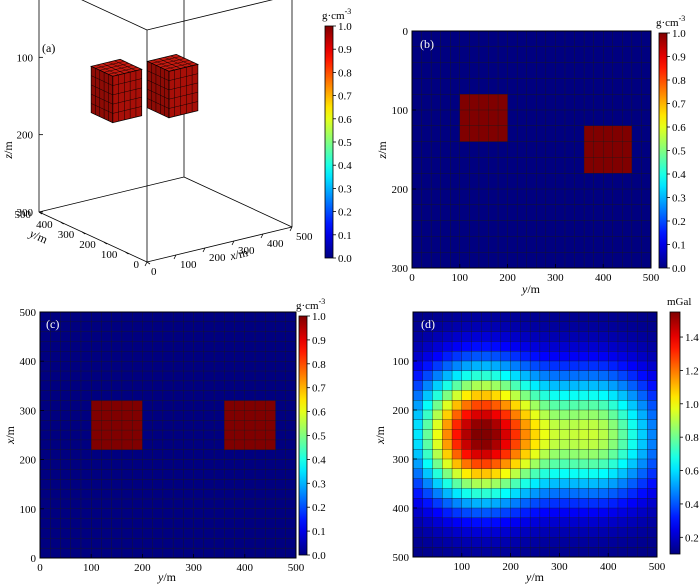  I want to click on box-edge, so click(238, 202).